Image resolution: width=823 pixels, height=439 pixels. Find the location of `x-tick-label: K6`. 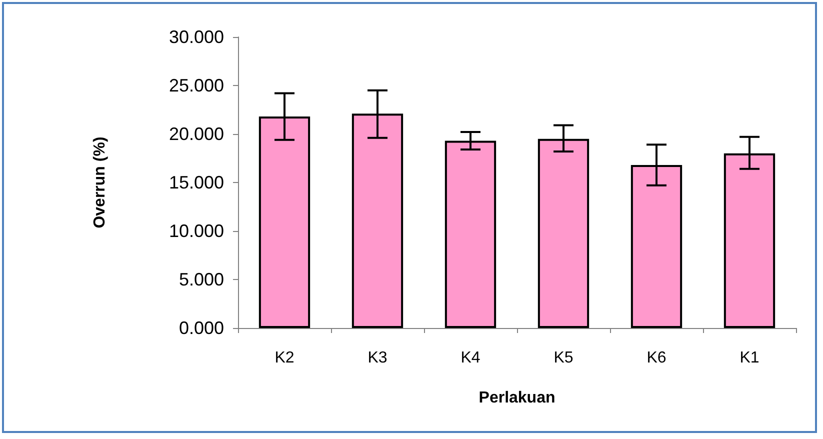

x-tick-label: K6 is located at coordinates (656, 358).